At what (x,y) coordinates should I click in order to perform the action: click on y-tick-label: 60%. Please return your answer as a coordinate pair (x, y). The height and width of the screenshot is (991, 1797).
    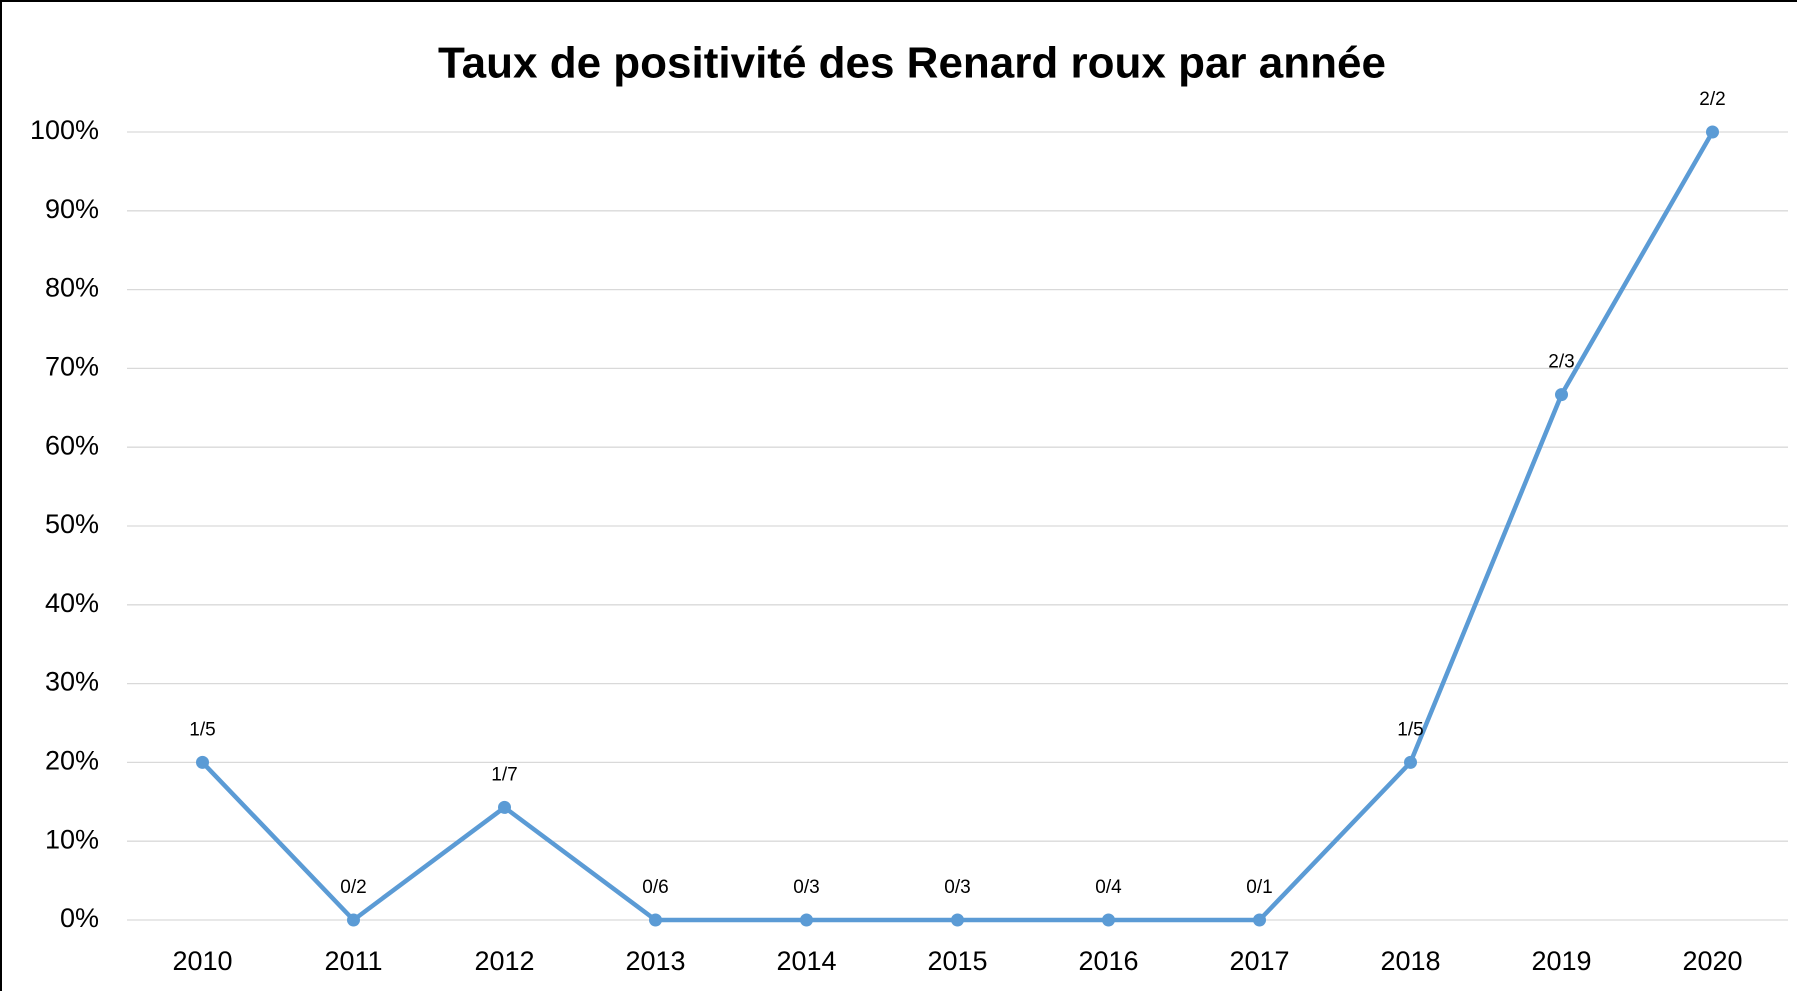
    Looking at the image, I should click on (72, 445).